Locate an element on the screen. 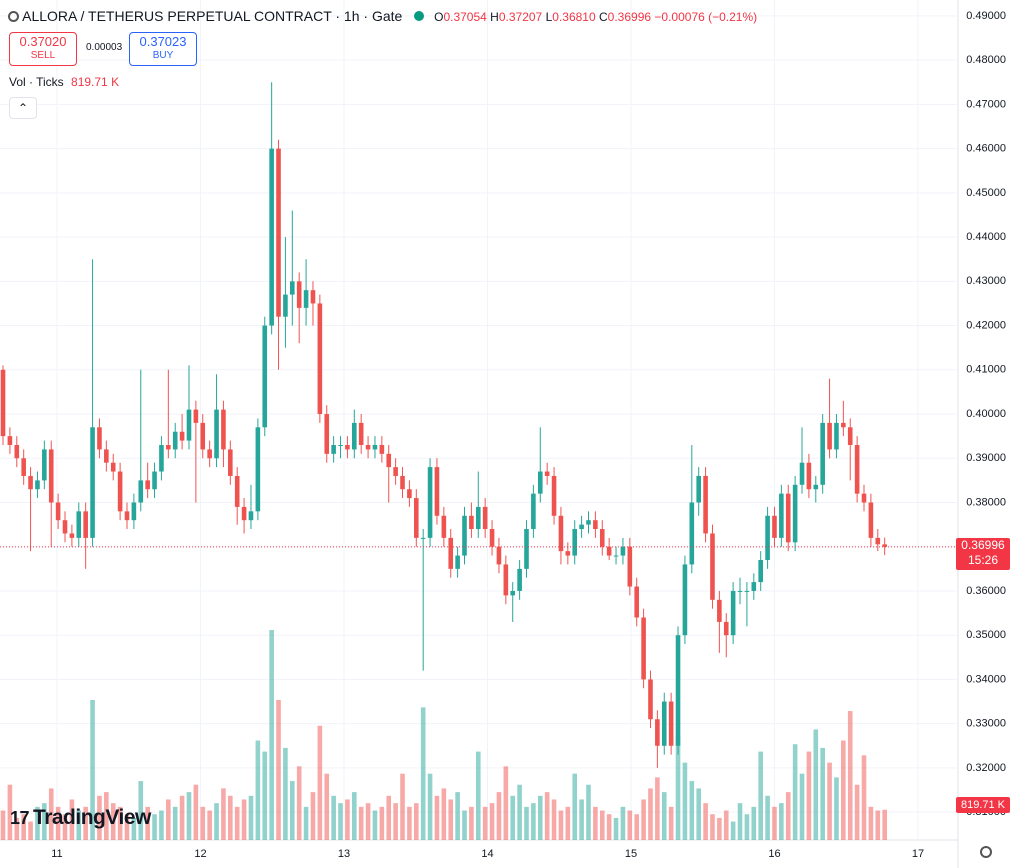 The height and width of the screenshot is (868, 1018). logo-mark: 17 is located at coordinates (20, 818).